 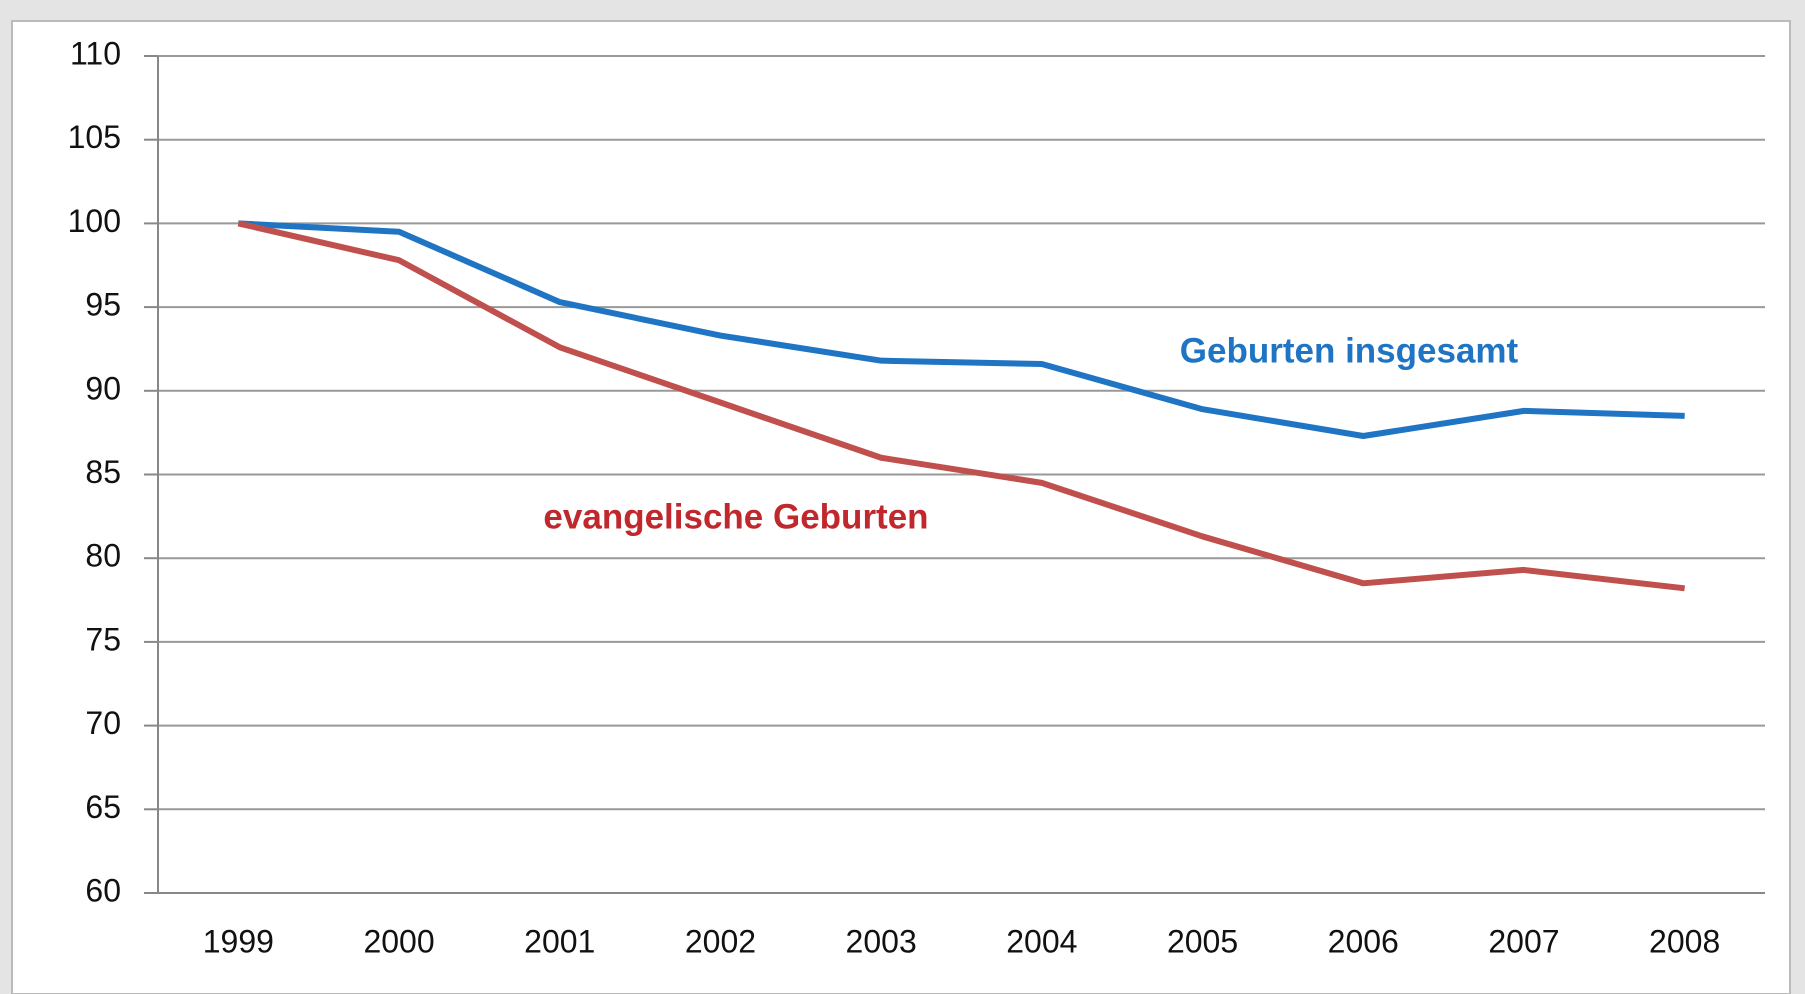 I want to click on y-tick-label: 85, so click(x=103, y=472).